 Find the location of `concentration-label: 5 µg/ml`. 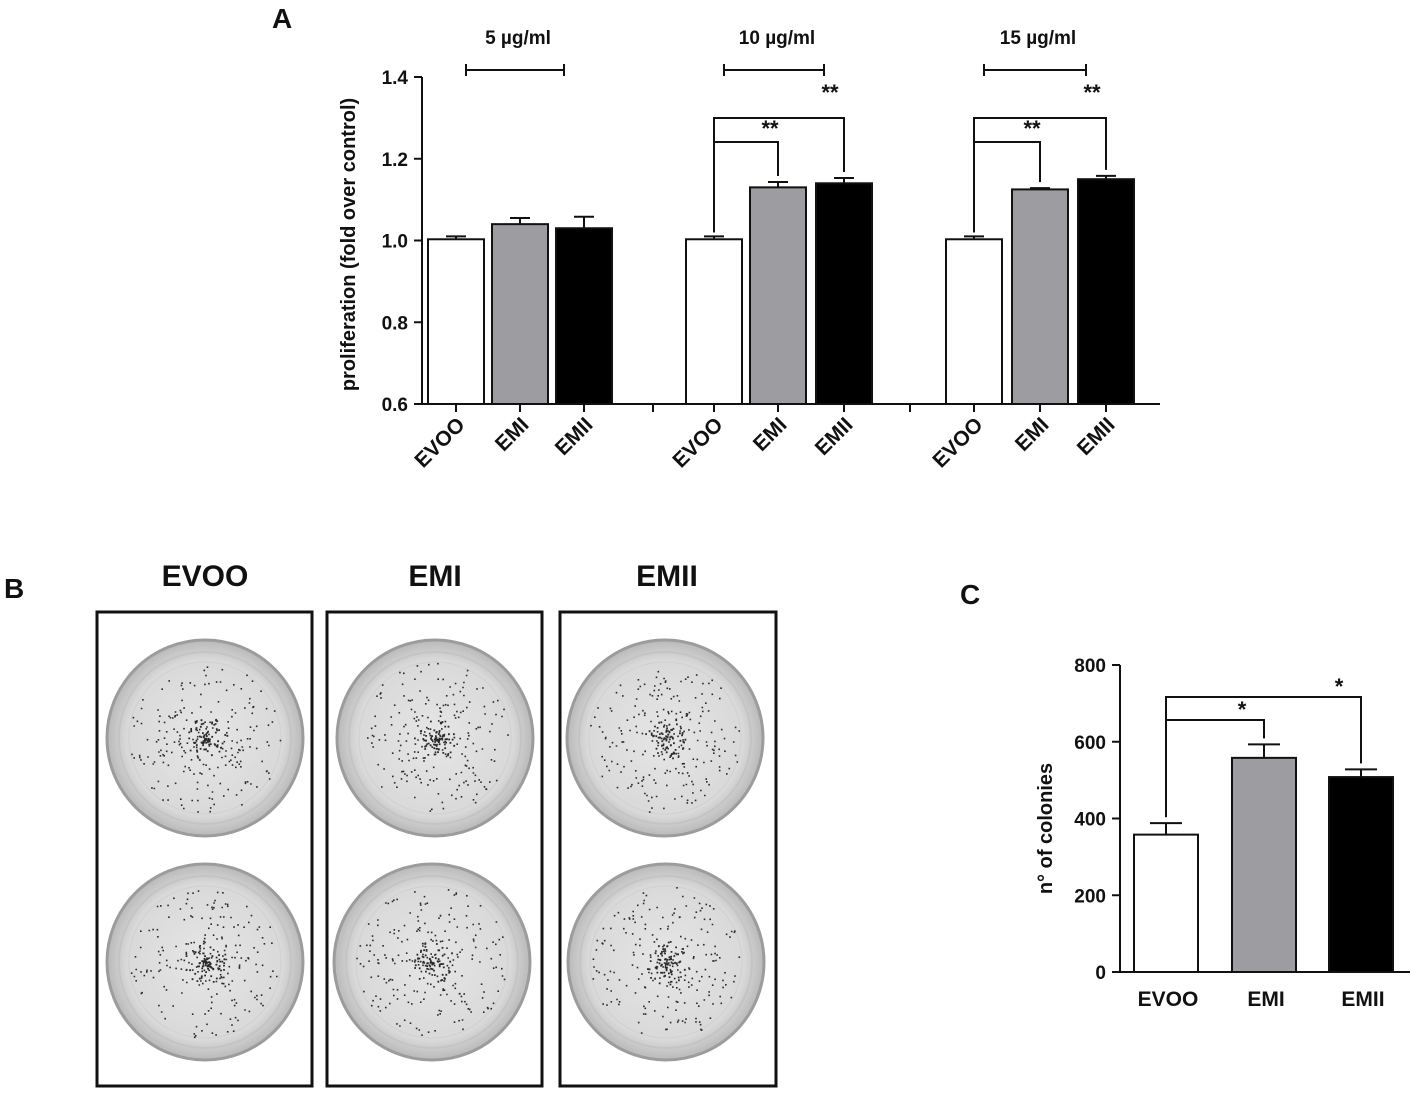

concentration-label: 5 µg/ml is located at coordinates (518, 38).